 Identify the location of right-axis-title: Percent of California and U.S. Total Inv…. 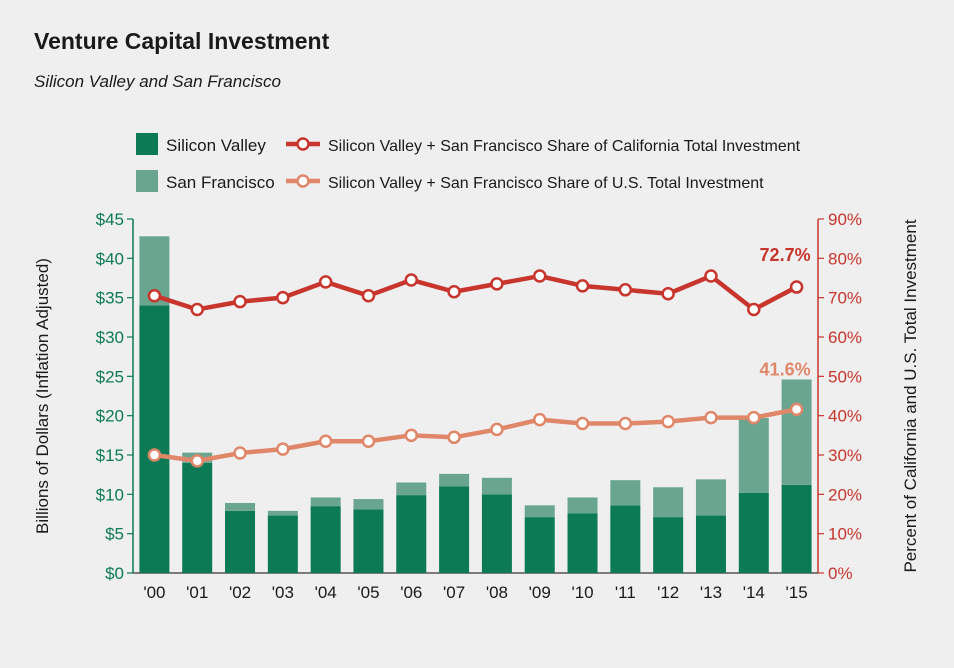
(910, 395).